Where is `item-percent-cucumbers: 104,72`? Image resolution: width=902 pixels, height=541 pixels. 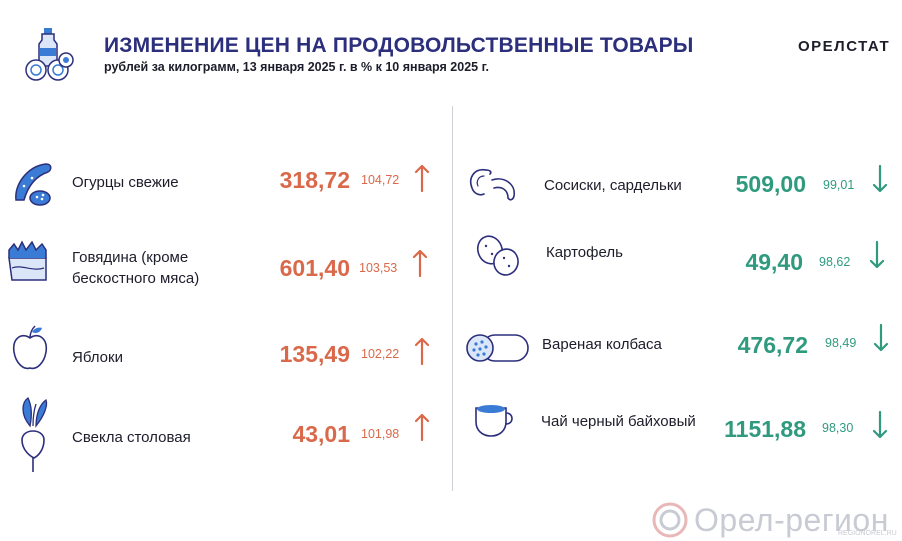 item-percent-cucumbers: 104,72 is located at coordinates (380, 180).